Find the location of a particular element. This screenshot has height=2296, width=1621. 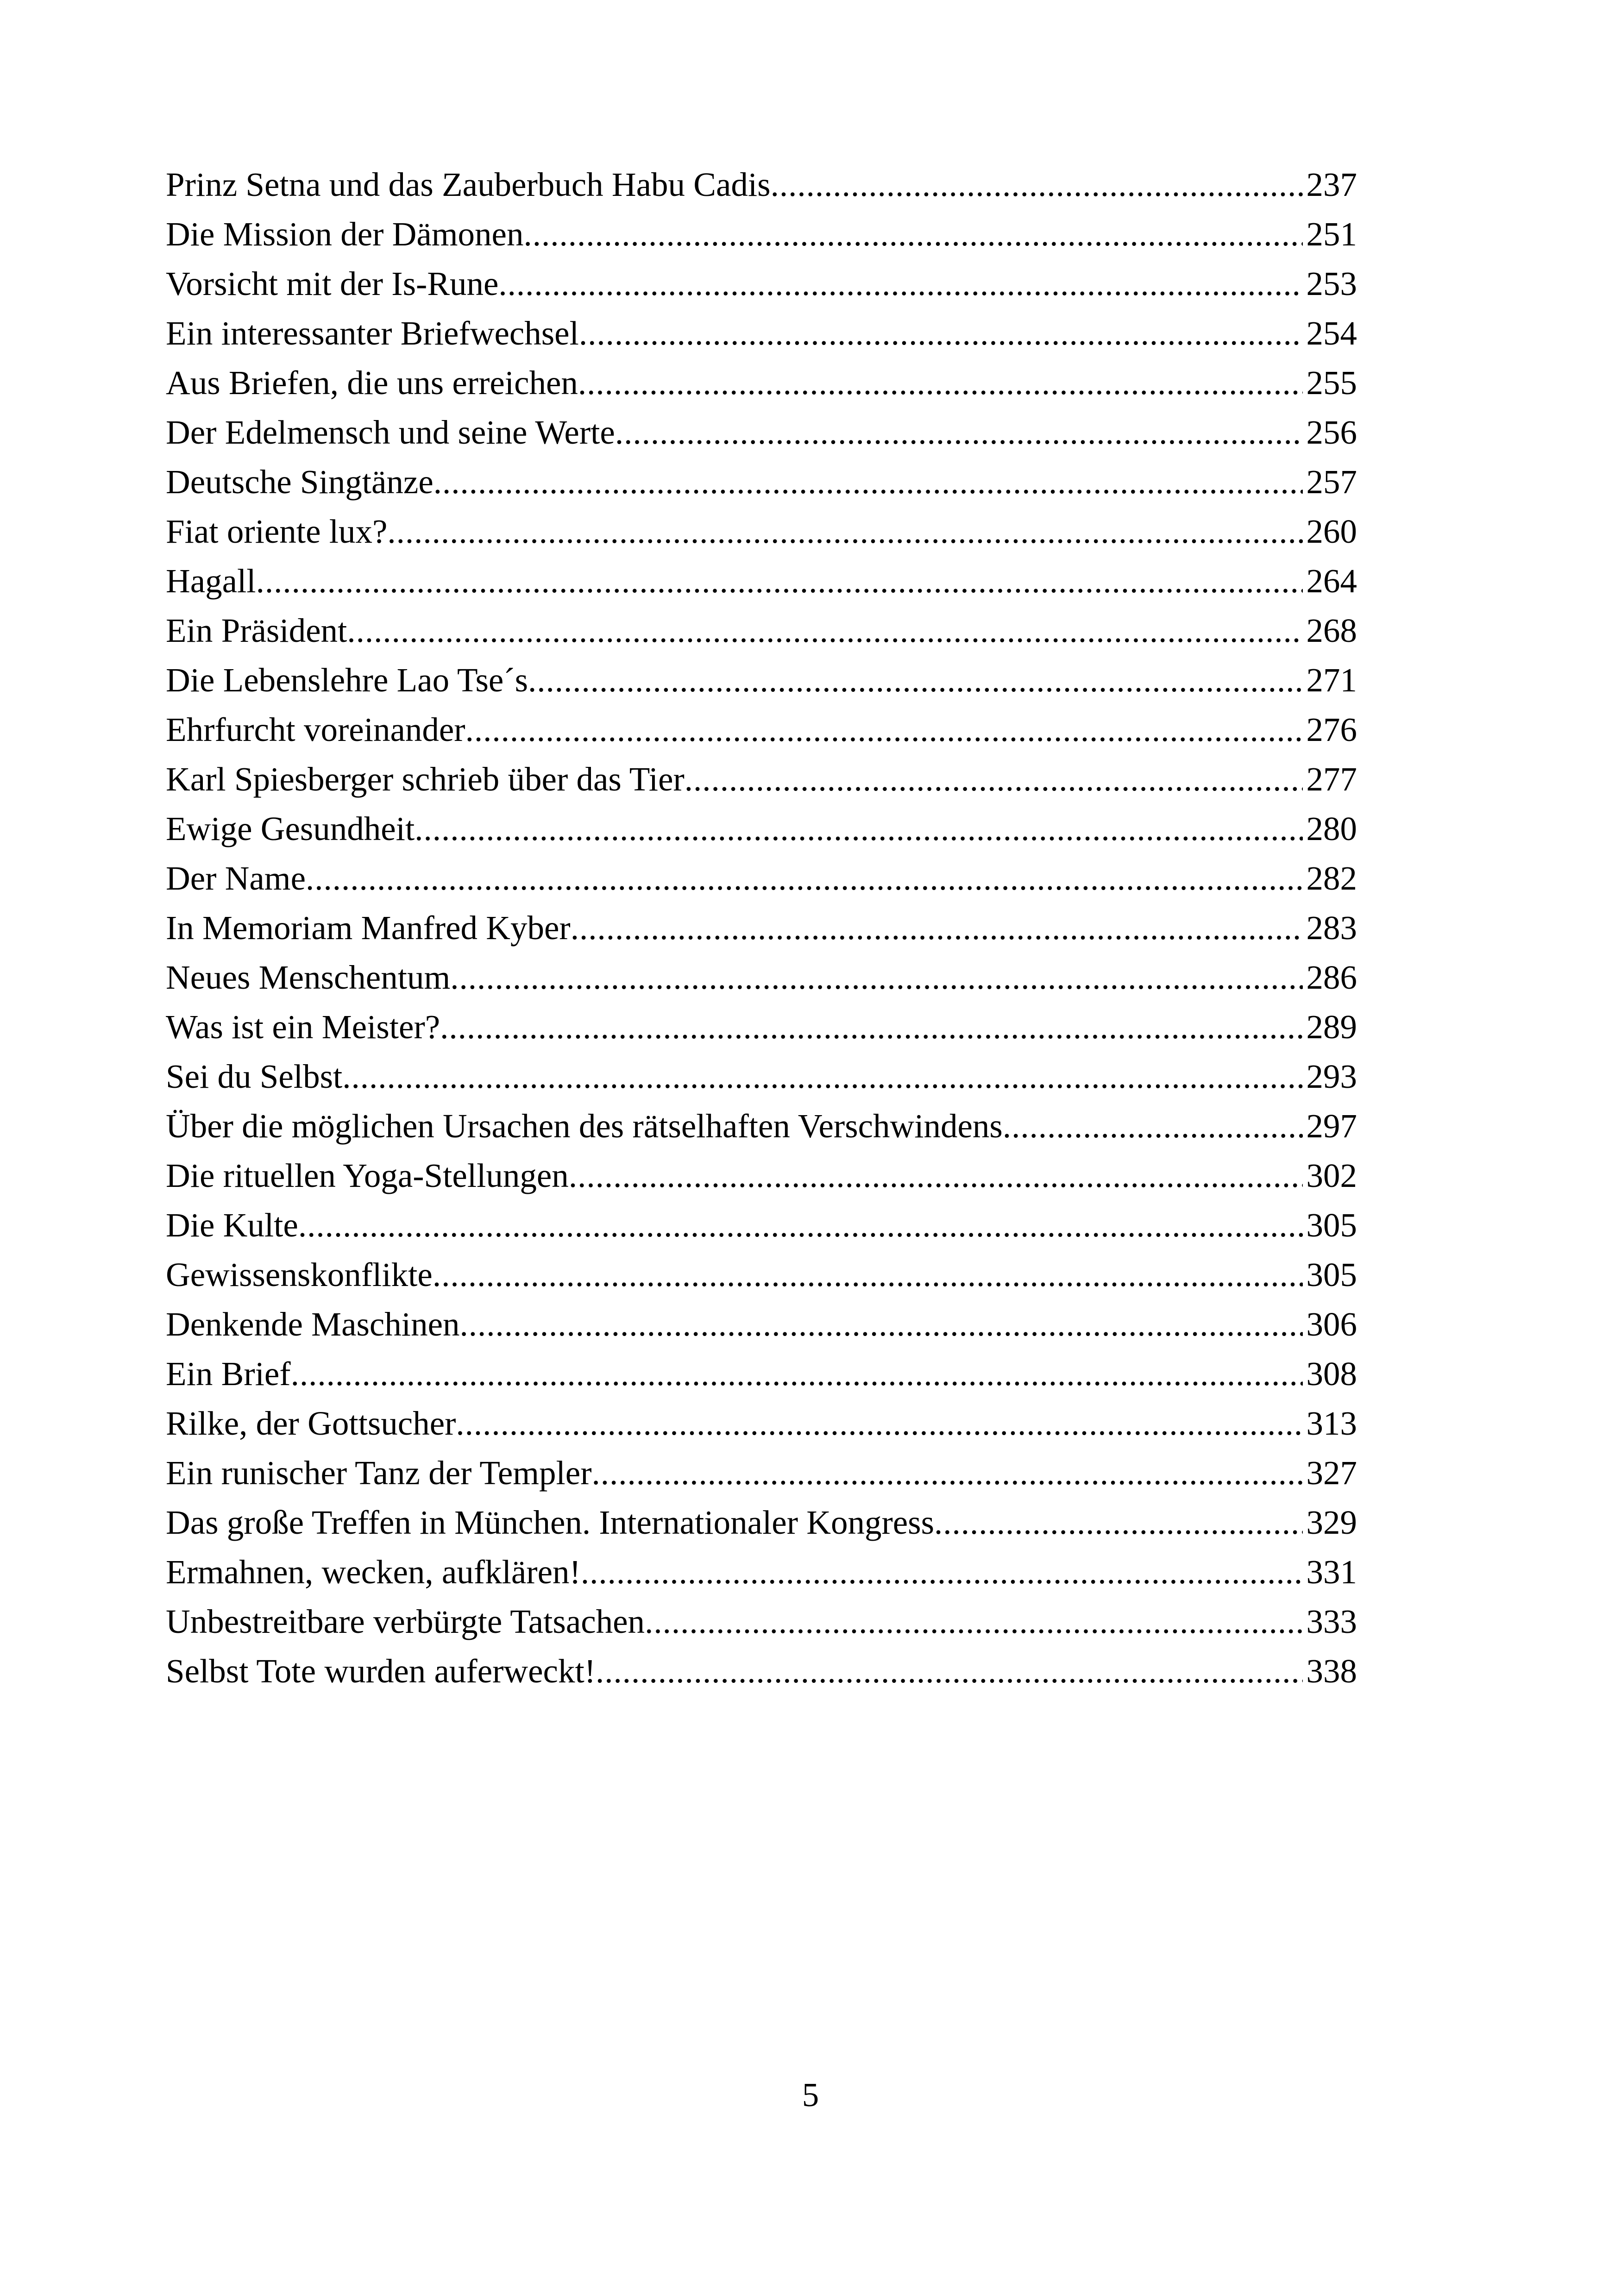

toc-entry-title: Ewige Gesundheit is located at coordinates (290, 828).